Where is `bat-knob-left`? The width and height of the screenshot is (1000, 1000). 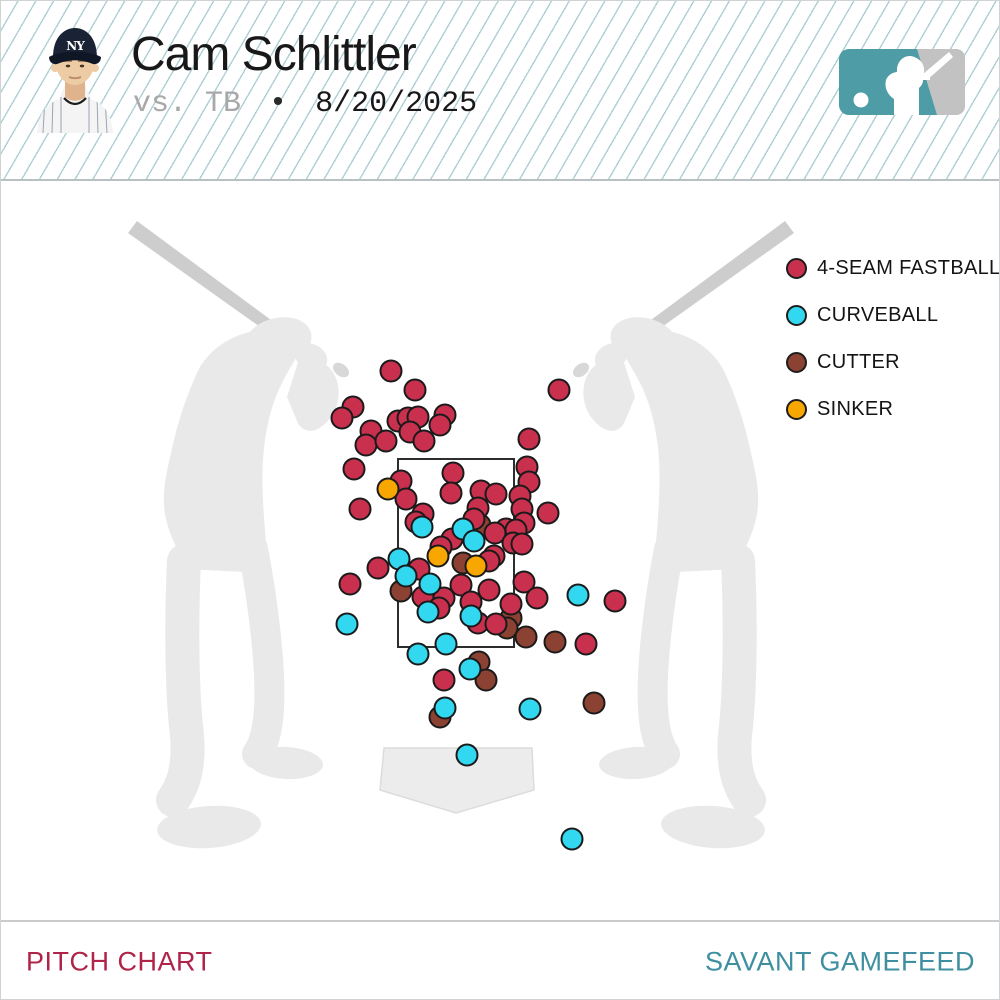
bat-knob-left is located at coordinates (341, 370).